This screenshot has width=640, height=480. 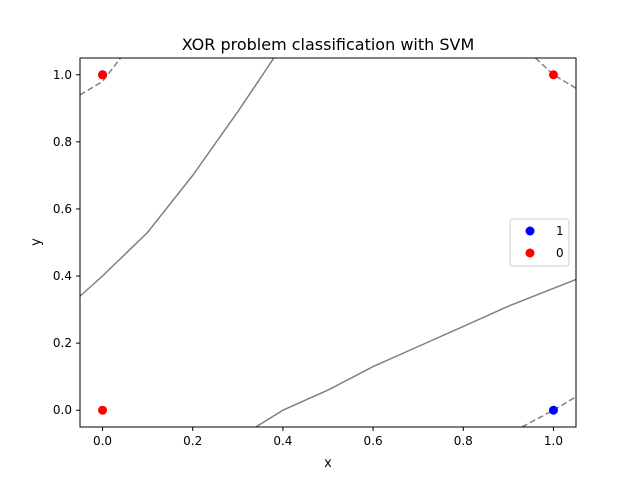 What do you see at coordinates (282, 441) in the screenshot?
I see `x-tick-label: 0.4` at bounding box center [282, 441].